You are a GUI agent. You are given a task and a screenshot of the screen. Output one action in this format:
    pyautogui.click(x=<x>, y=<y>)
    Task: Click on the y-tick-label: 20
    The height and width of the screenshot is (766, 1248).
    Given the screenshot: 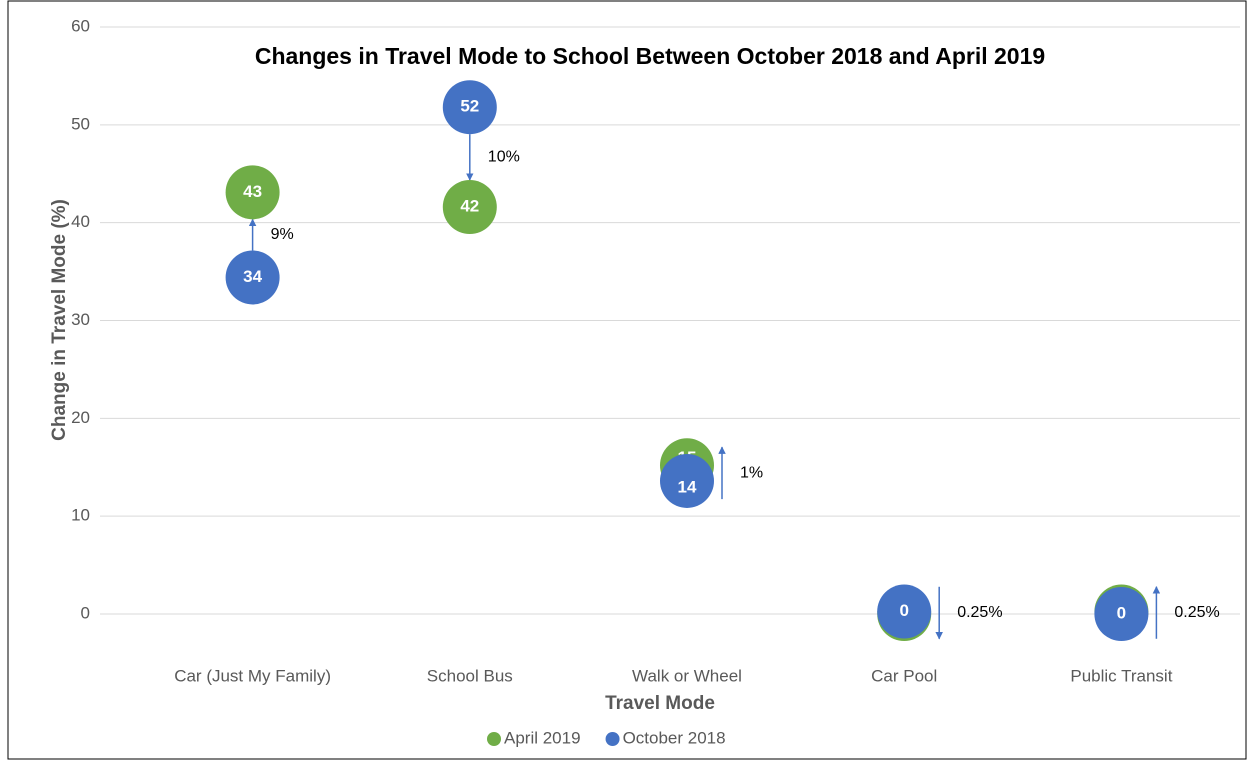 What is the action you would take?
    pyautogui.click(x=80, y=417)
    